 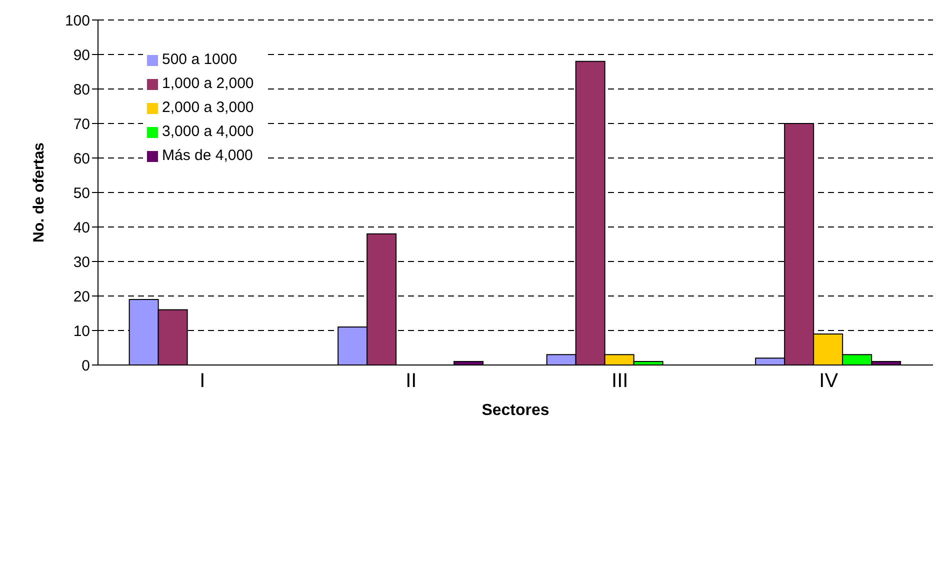 I want to click on x-tick-label: I, so click(x=203, y=381).